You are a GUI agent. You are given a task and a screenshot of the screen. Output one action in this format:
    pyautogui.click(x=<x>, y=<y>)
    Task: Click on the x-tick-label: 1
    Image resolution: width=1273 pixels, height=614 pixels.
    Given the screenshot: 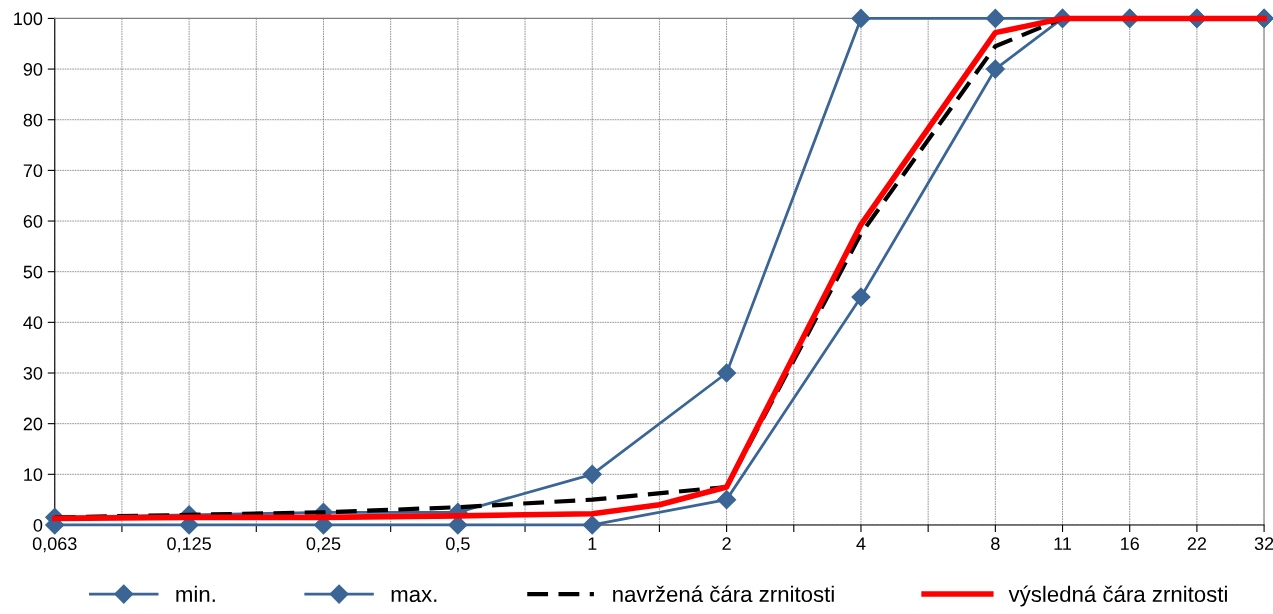 What is the action you would take?
    pyautogui.click(x=592, y=543)
    